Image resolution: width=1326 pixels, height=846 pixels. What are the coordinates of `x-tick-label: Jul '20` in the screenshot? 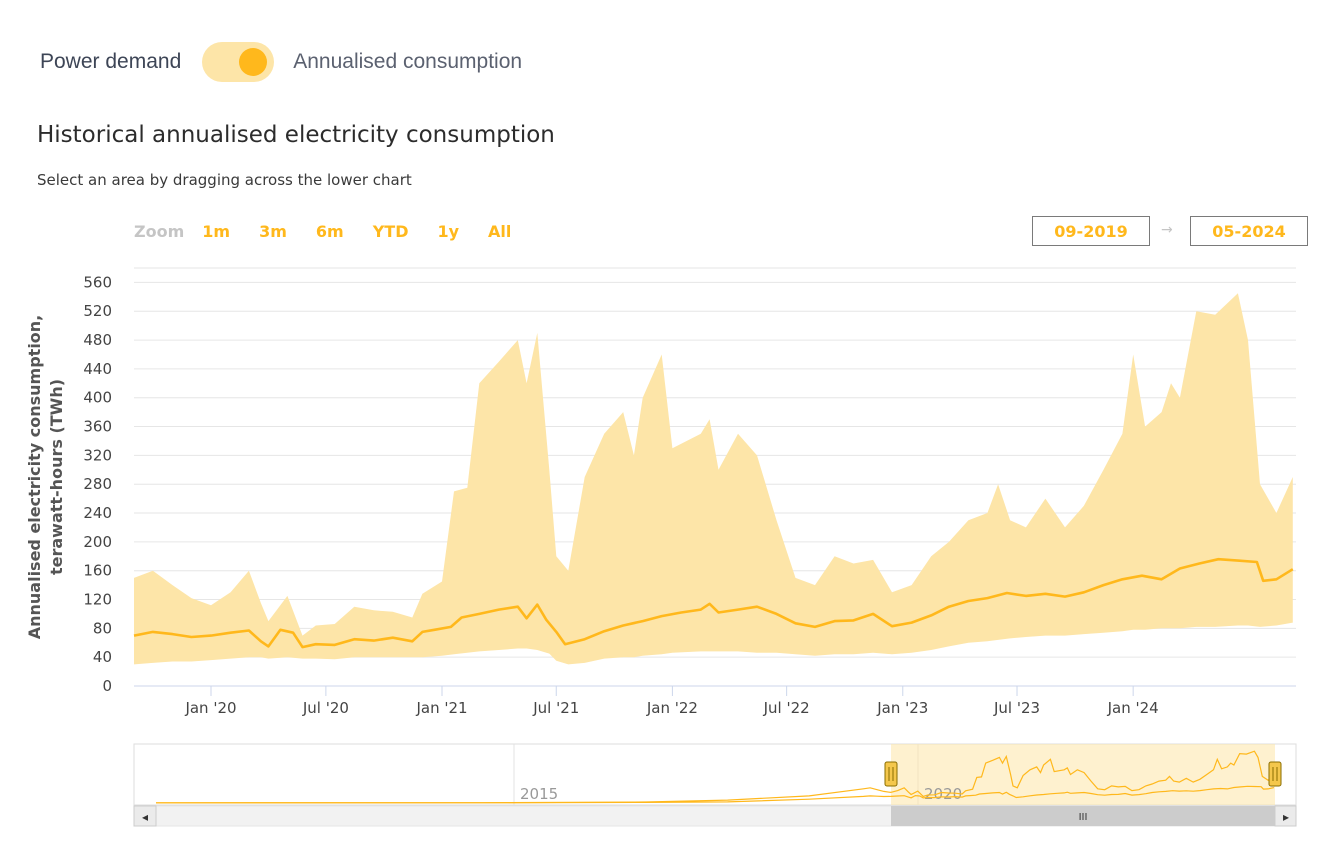 It's located at (325, 708).